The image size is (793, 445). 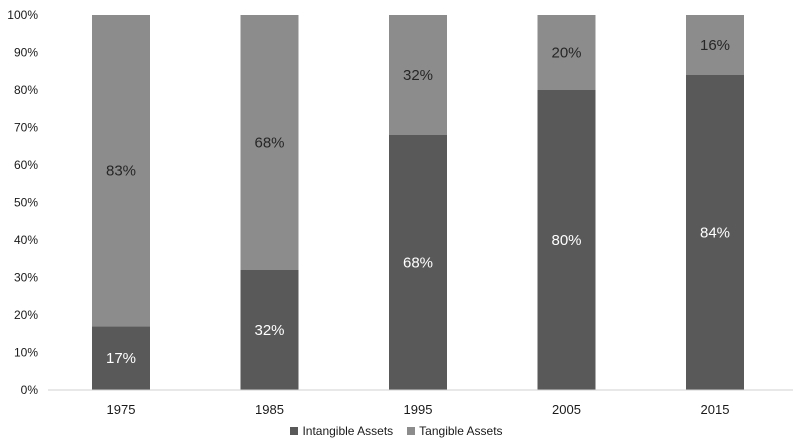 What do you see at coordinates (26, 240) in the screenshot?
I see `y-tick-label: 40%` at bounding box center [26, 240].